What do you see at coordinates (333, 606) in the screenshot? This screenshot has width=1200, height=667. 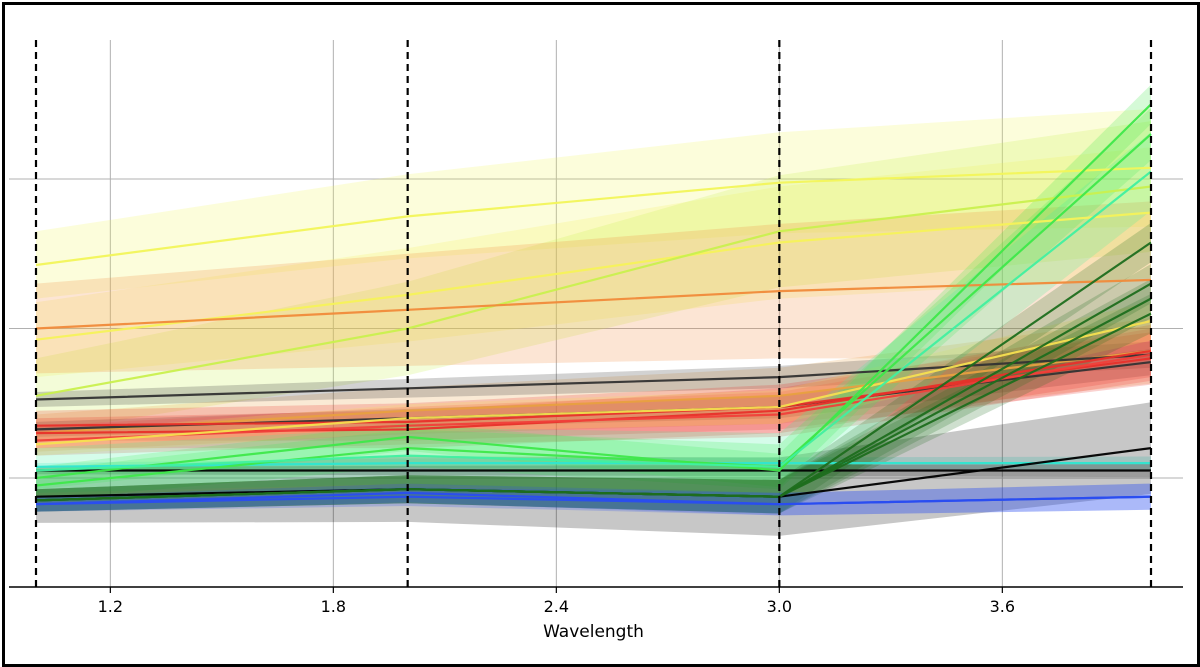 I see `x-tick-label: 1.8` at bounding box center [333, 606].